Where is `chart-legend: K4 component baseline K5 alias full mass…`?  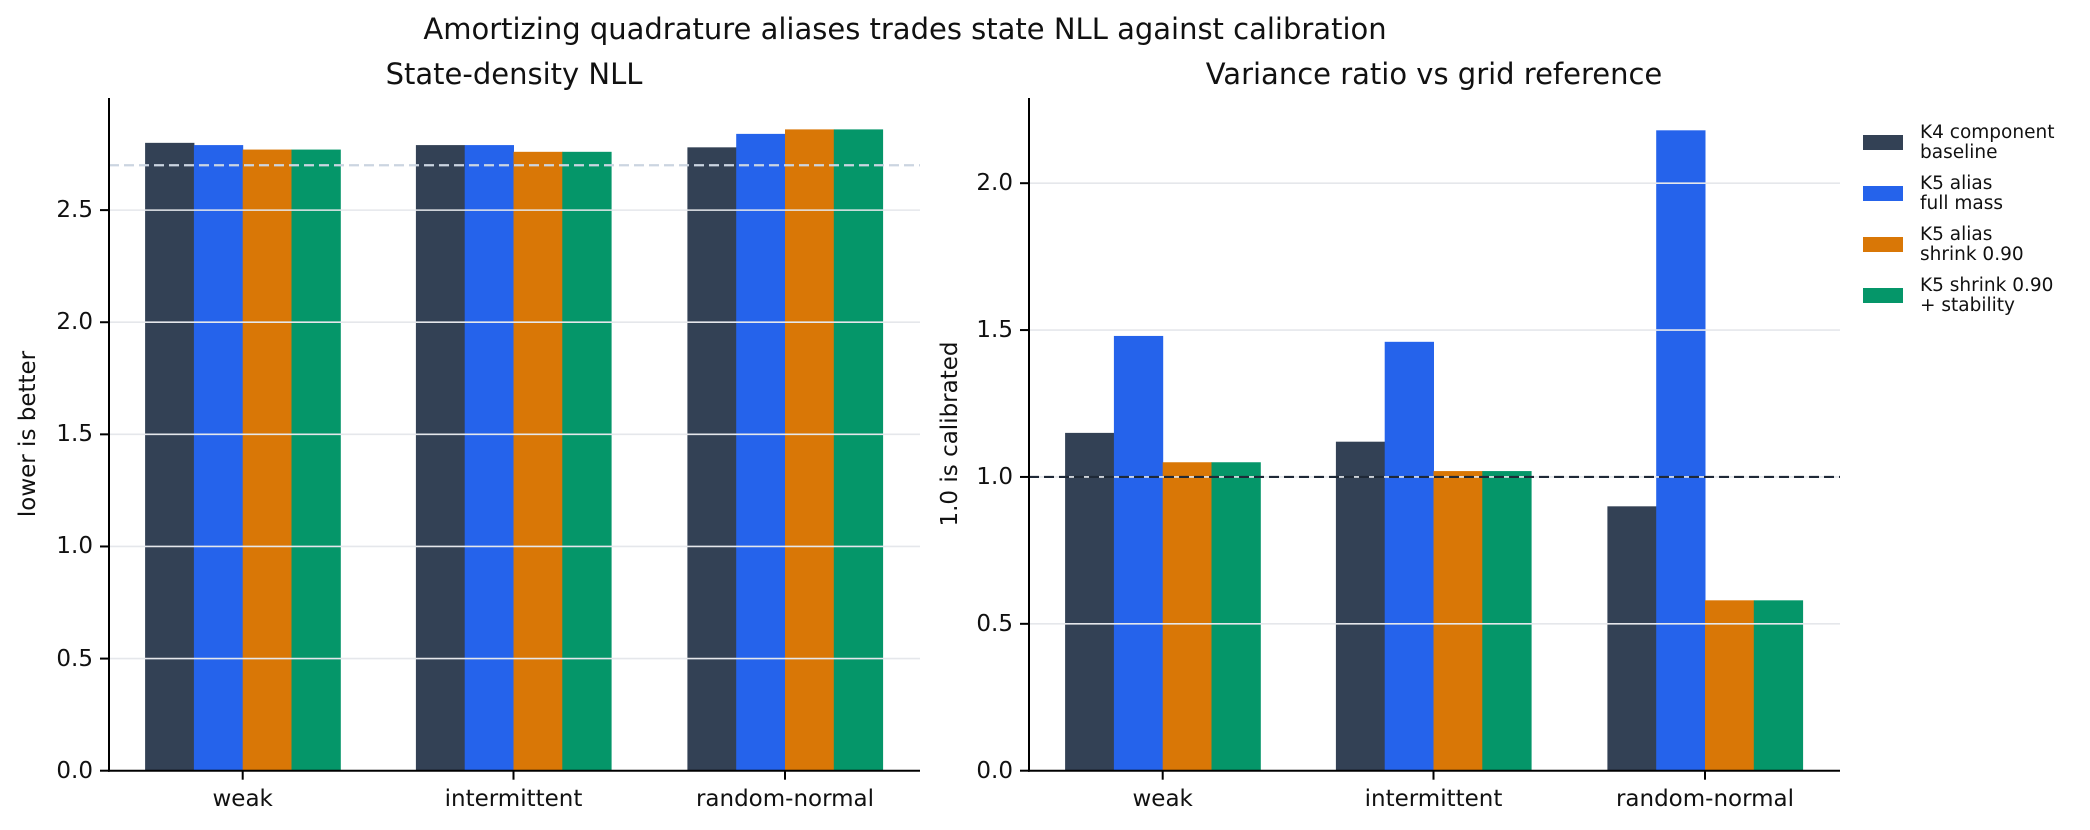
chart-legend: K4 component baseline K5 alias full mass… is located at coordinates (1958, 219).